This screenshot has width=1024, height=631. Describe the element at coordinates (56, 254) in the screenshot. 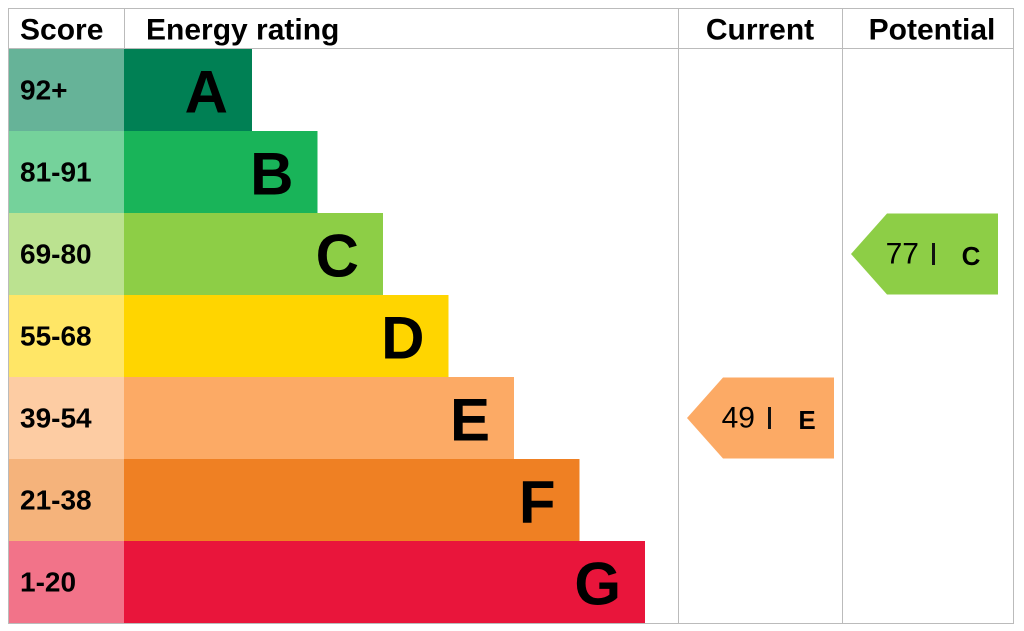

I see `score-label: 69-80` at that location.